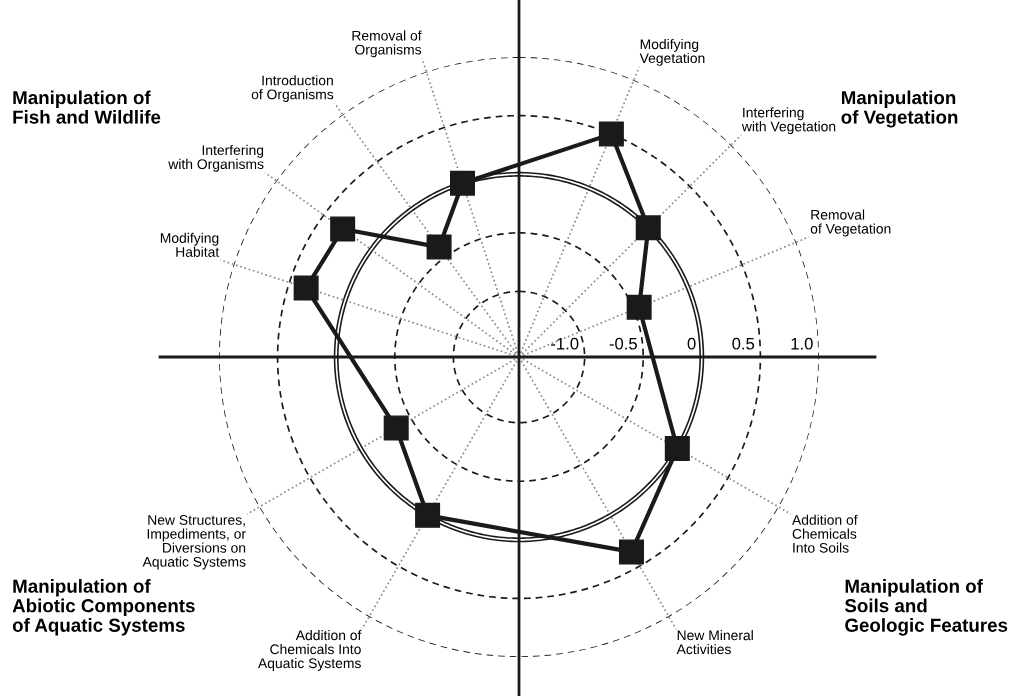  Describe the element at coordinates (87, 107) in the screenshot. I see `text: Manipulation of Fish and Wildlife` at that location.